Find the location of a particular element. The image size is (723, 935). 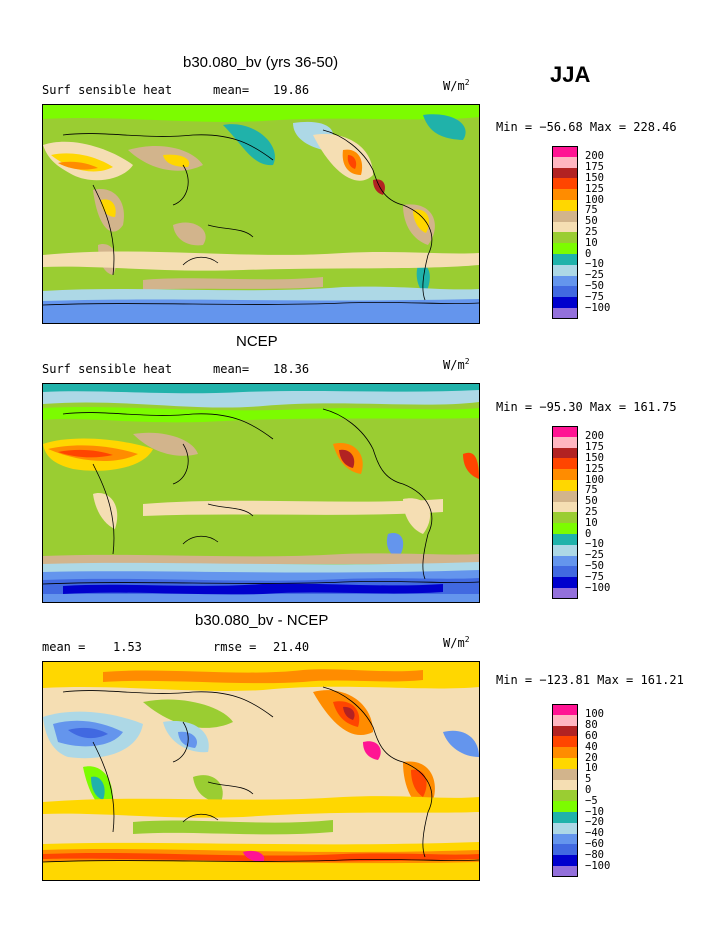

legend-level-label: 20 is located at coordinates (591, 757).